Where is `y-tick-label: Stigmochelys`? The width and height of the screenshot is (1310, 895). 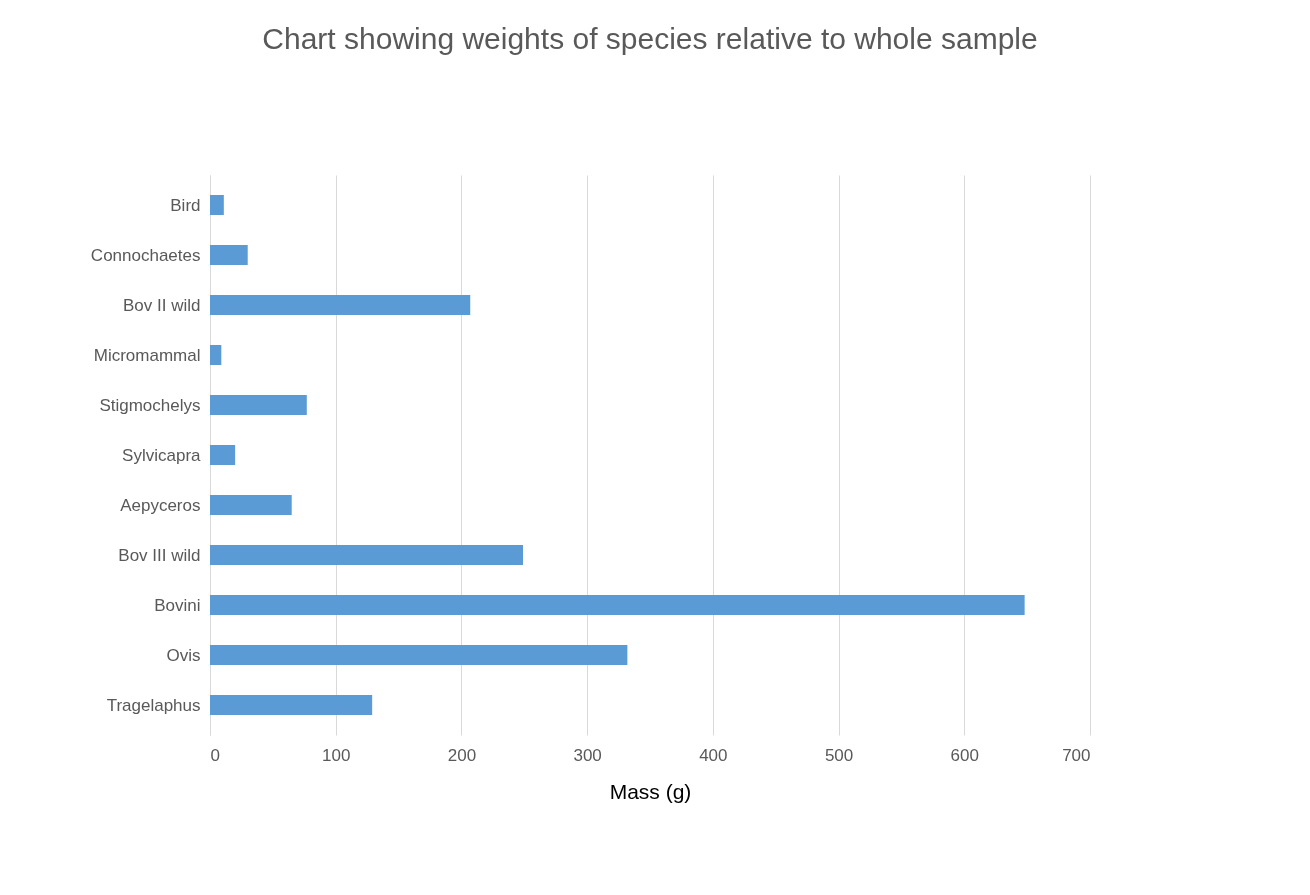
y-tick-label: Stigmochelys is located at coordinates (150, 405).